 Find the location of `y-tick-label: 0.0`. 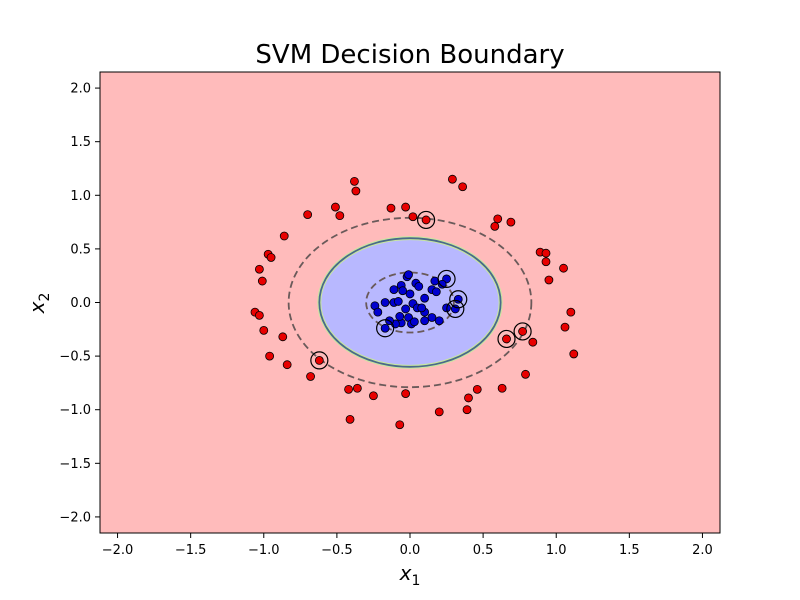

y-tick-label: 0.0 is located at coordinates (80, 303).